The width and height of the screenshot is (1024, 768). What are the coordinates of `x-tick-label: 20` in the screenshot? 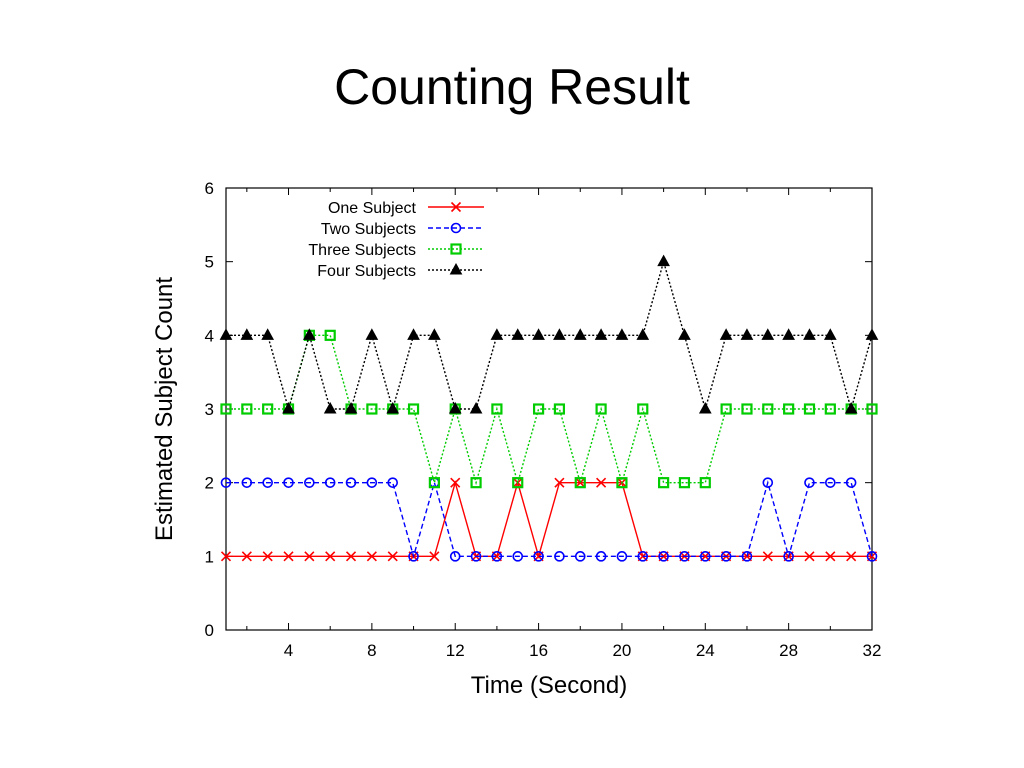 It's located at (621, 650).